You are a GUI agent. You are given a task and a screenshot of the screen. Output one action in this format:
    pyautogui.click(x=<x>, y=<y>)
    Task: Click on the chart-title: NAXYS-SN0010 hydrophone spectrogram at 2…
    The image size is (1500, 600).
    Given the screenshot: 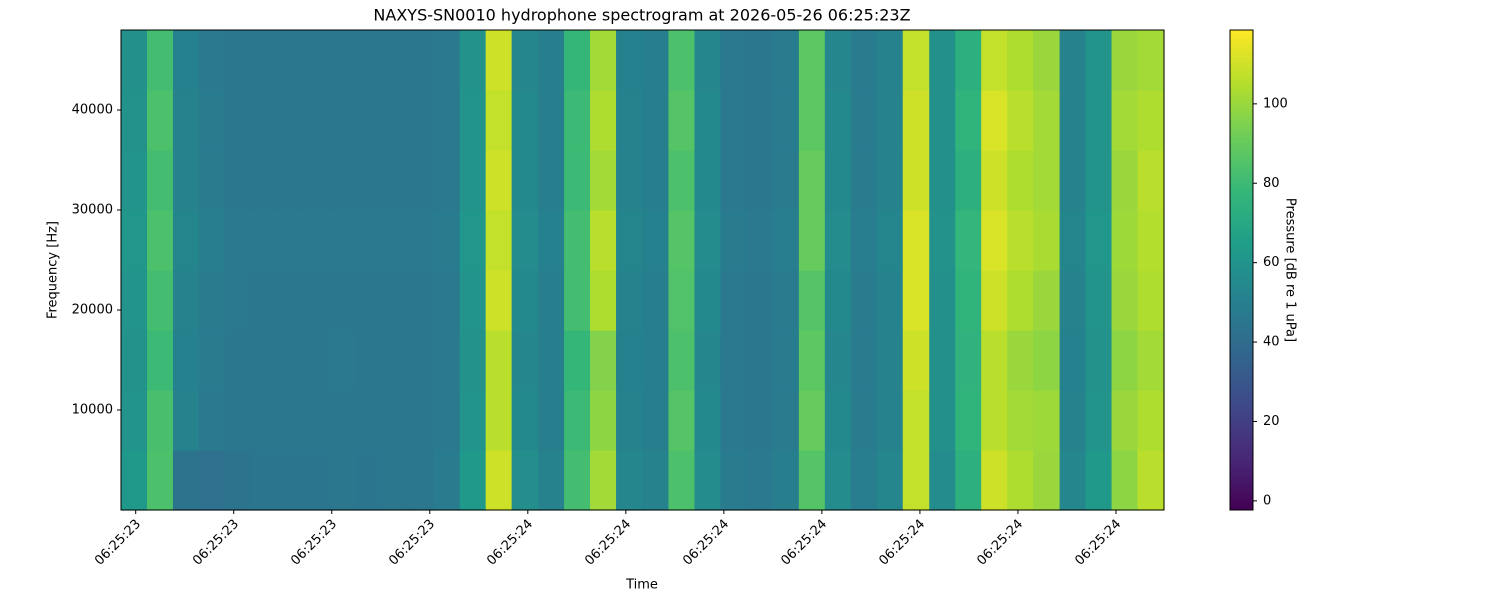 What is the action you would take?
    pyautogui.click(x=641, y=15)
    